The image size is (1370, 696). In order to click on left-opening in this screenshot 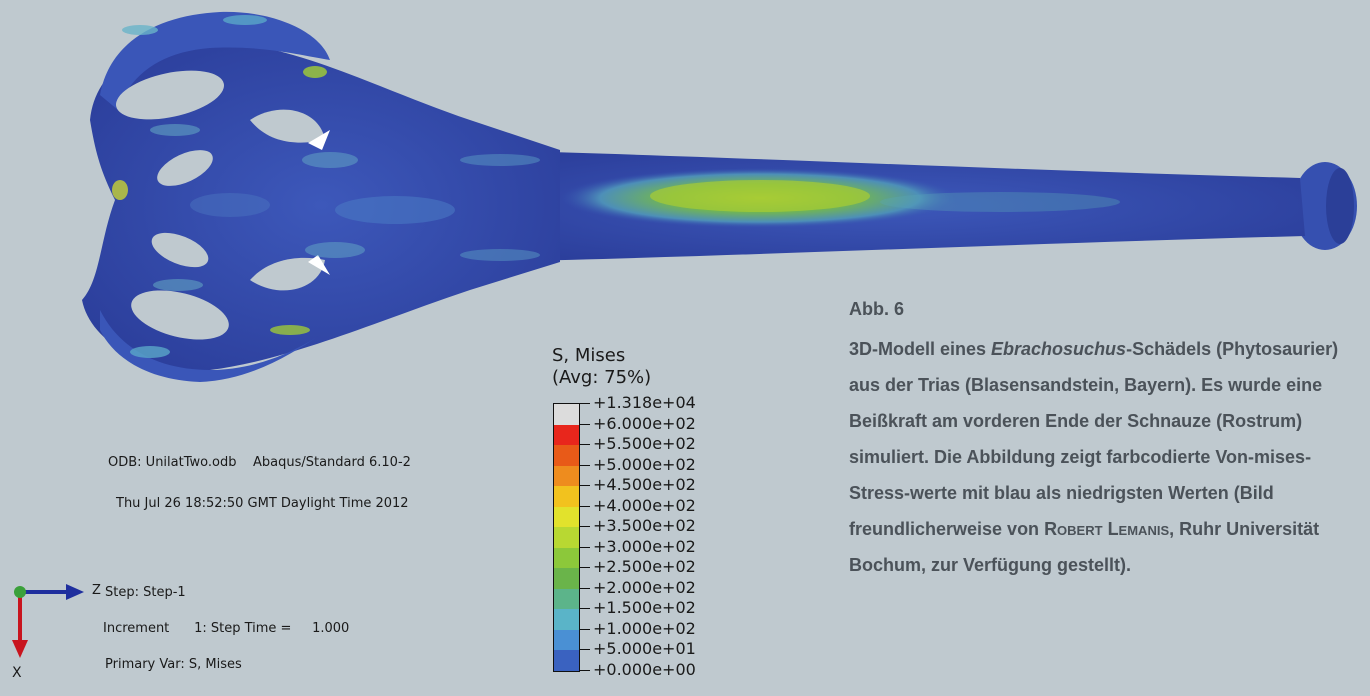, I will do `click(185, 168)`.